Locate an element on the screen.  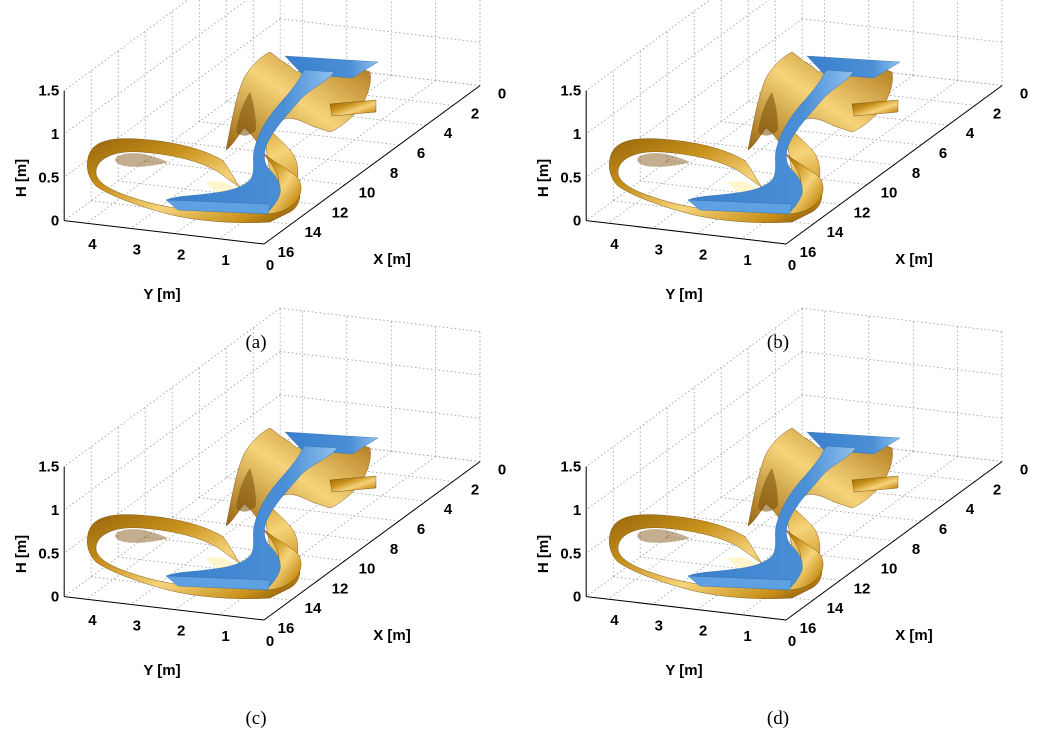
x-tick-label: 8 is located at coordinates (916, 549).